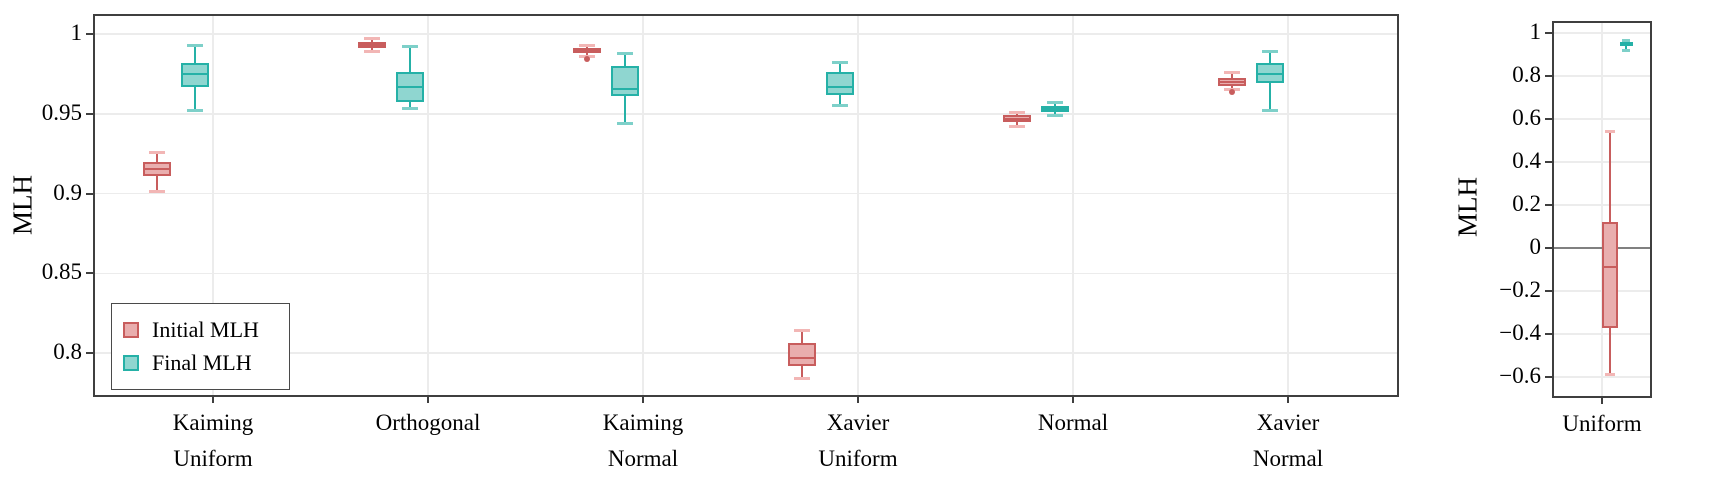  Describe the element at coordinates (643, 441) in the screenshot. I see `x-tick-label: Kaiming Normal` at that location.